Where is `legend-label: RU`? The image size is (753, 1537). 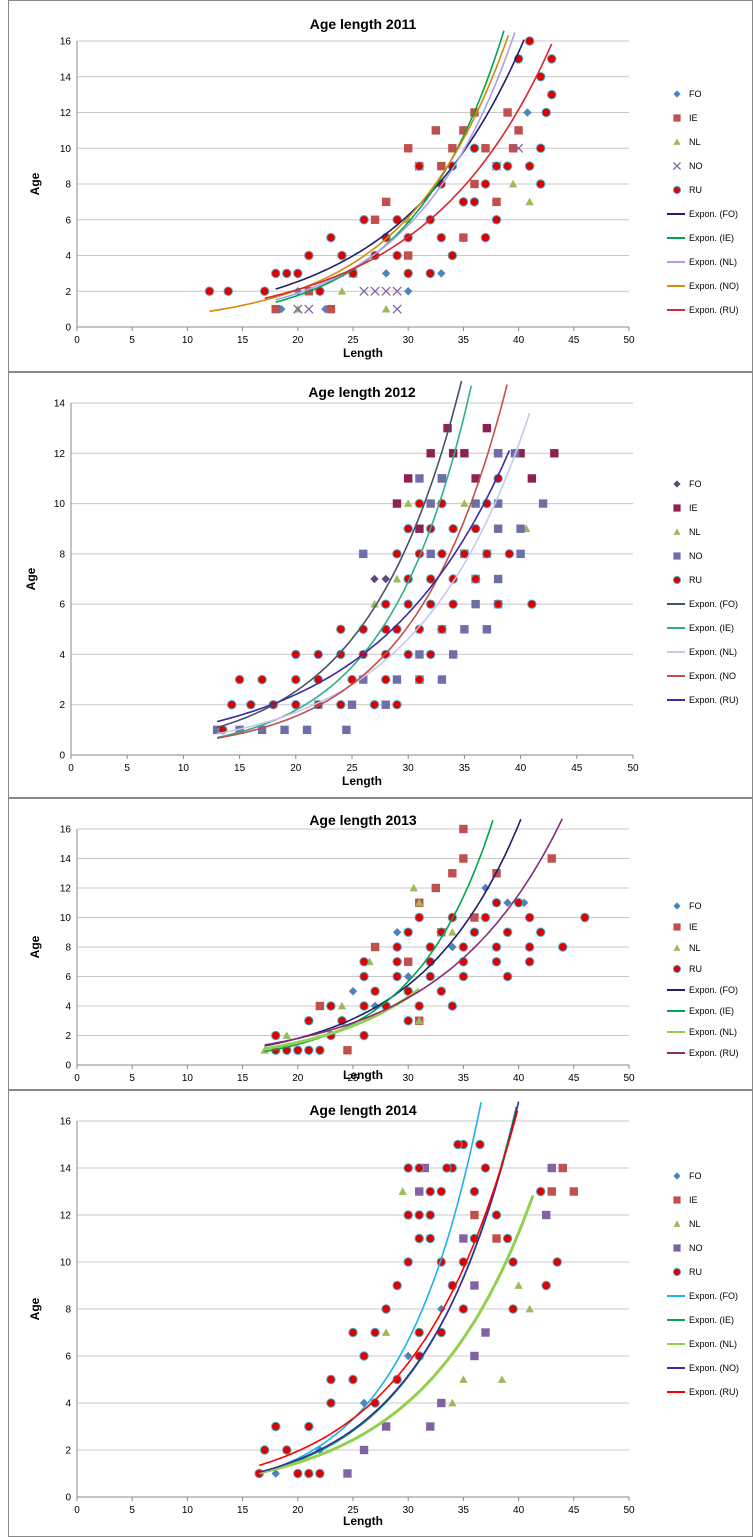
legend-label: RU is located at coordinates (695, 580).